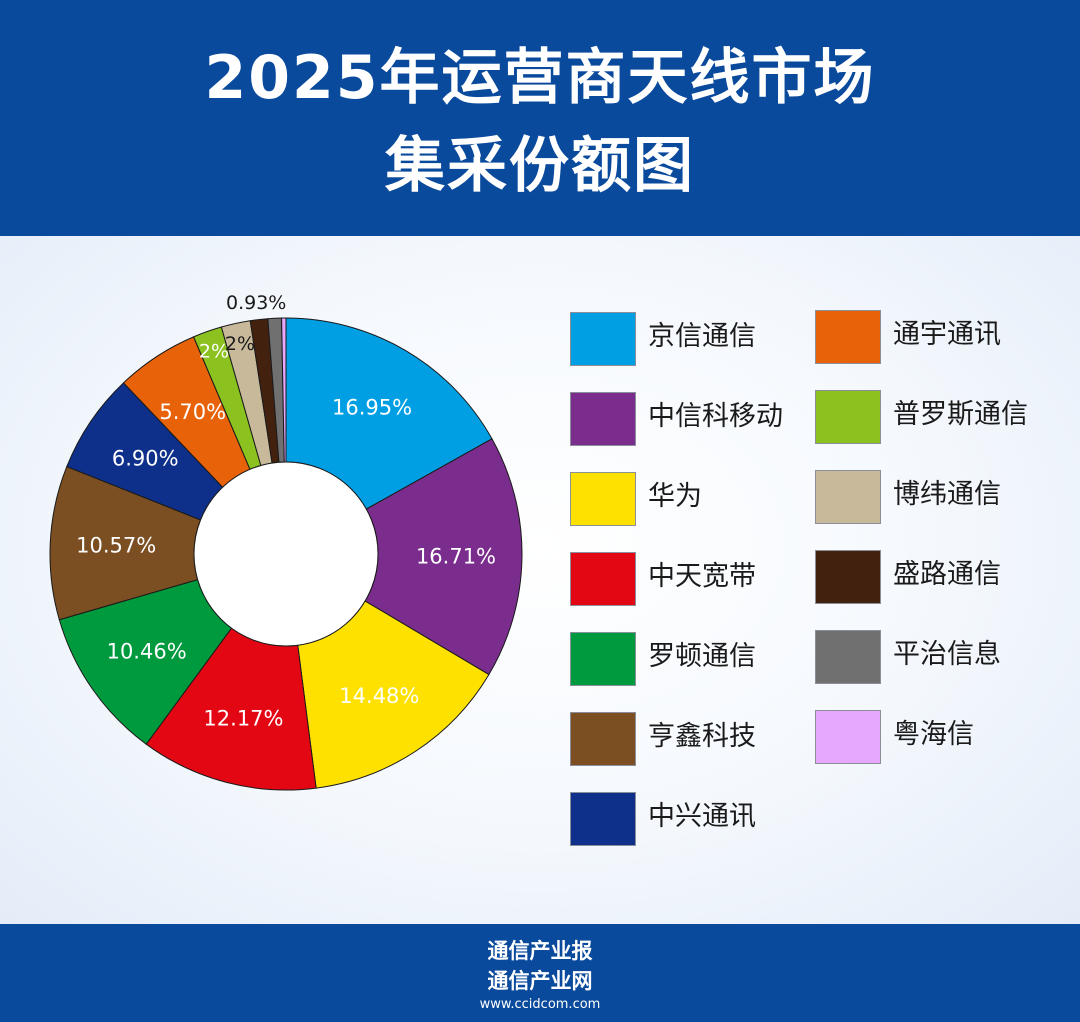  I want to click on data-label-2: 14.48%, so click(379, 696).